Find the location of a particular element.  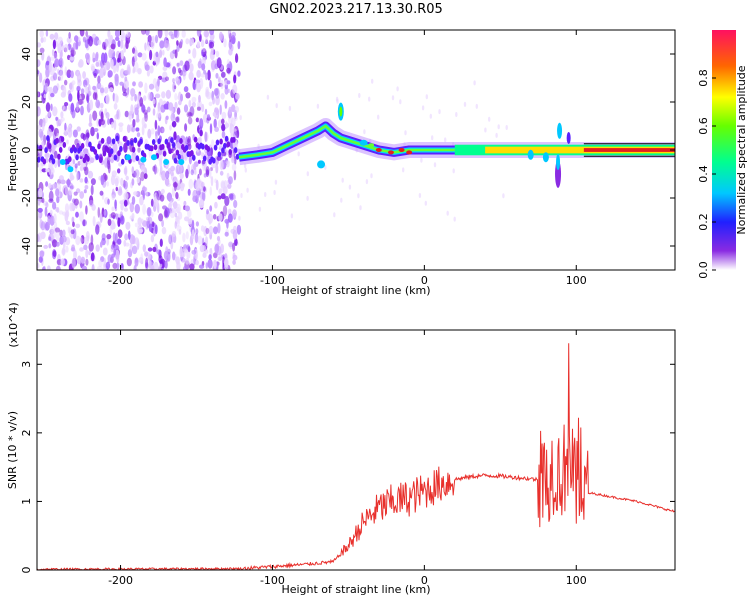

y-tick-label: 3 is located at coordinates (26, 364).